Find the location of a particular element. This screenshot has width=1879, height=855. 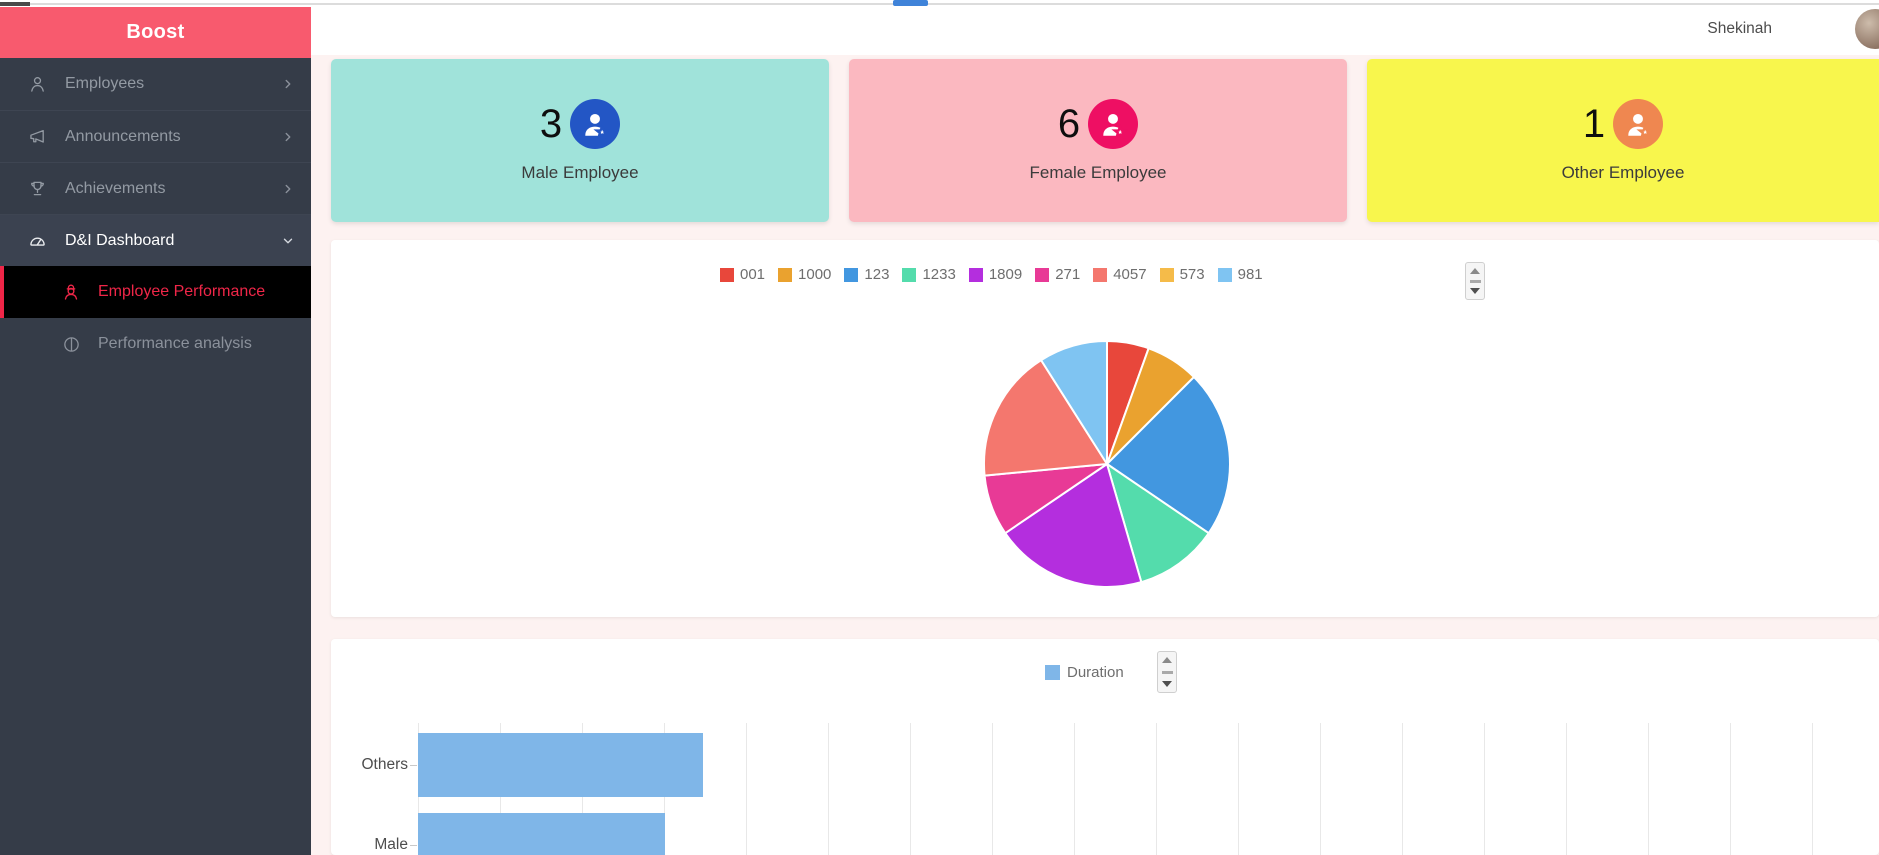

legend-item: 1809 is located at coordinates (995, 274).